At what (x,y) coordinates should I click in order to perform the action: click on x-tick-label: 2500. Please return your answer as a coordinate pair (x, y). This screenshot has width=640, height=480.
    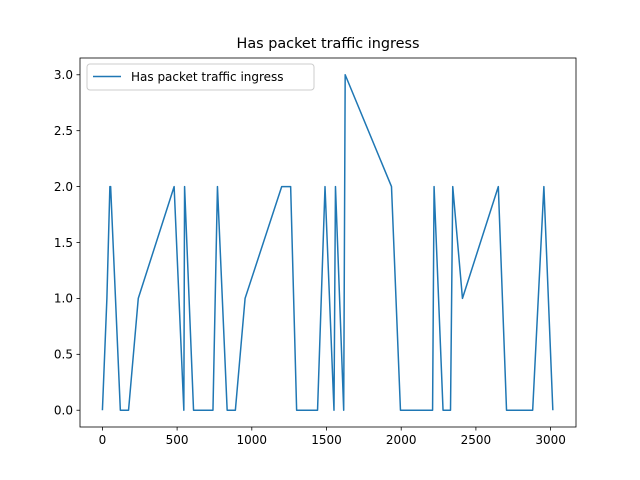
    Looking at the image, I should click on (476, 440).